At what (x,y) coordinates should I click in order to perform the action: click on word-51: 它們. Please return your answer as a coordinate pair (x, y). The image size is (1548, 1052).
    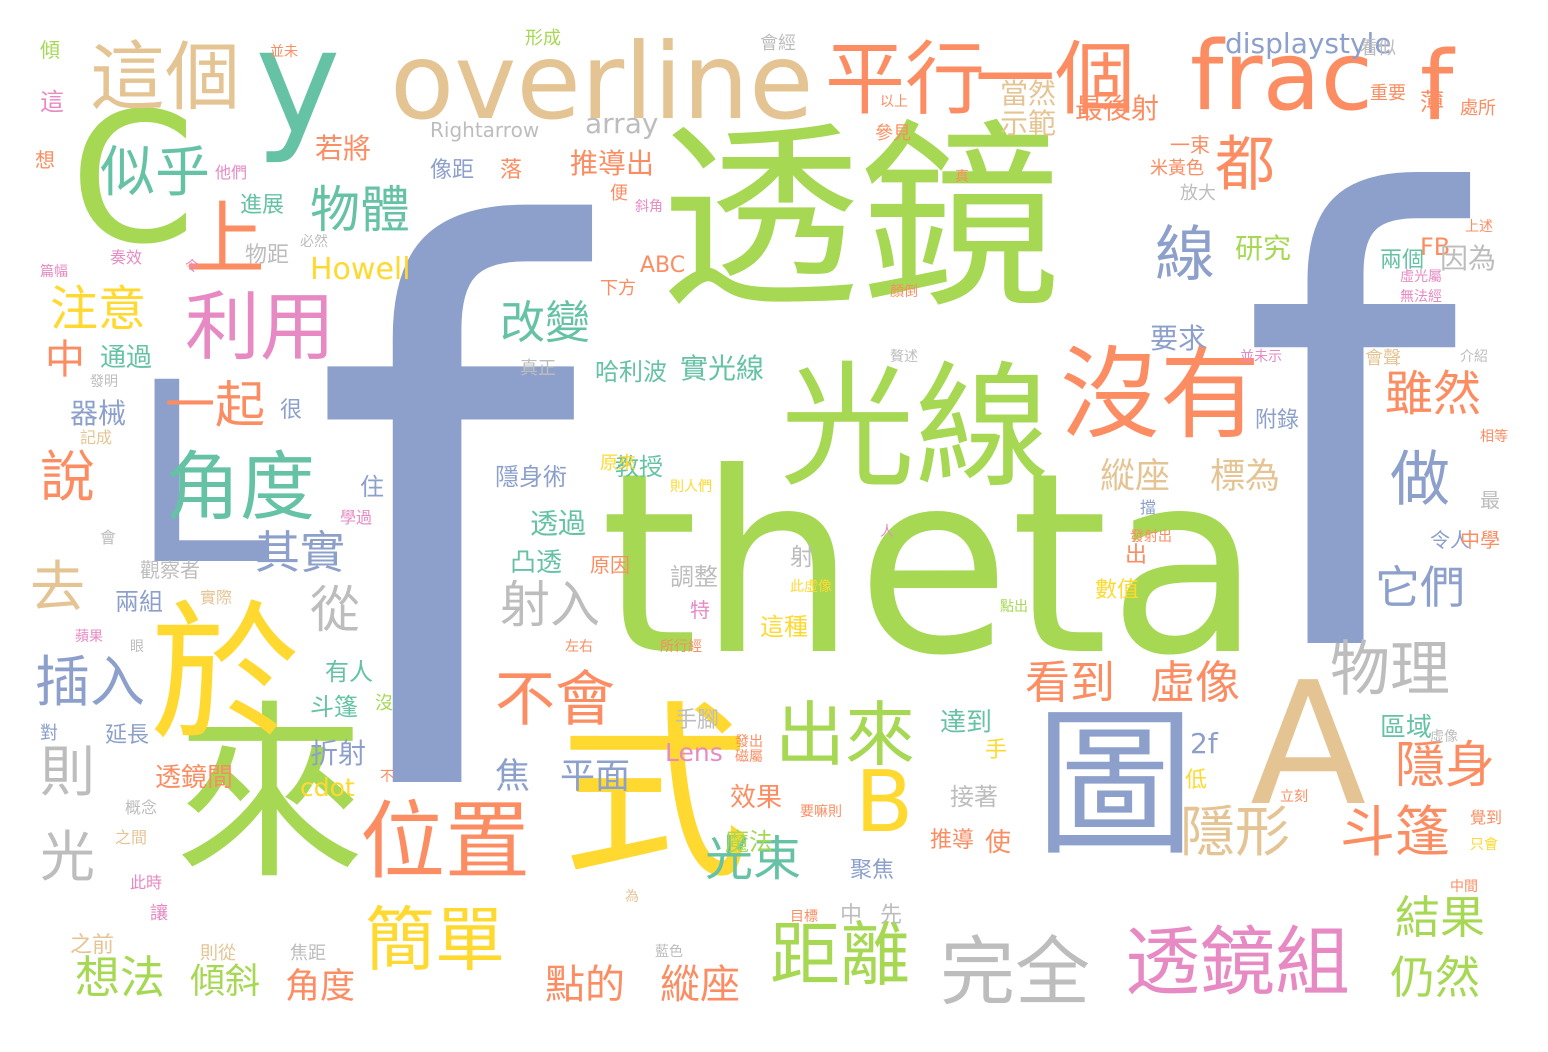
    Looking at the image, I should click on (1420, 587).